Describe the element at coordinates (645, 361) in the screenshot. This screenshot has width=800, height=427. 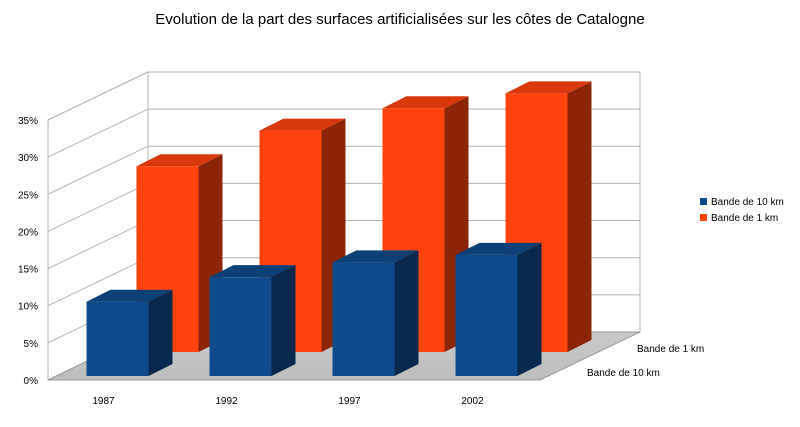
I see `depth-axis-labels: Bande de 10 km Bande de 1 km` at that location.